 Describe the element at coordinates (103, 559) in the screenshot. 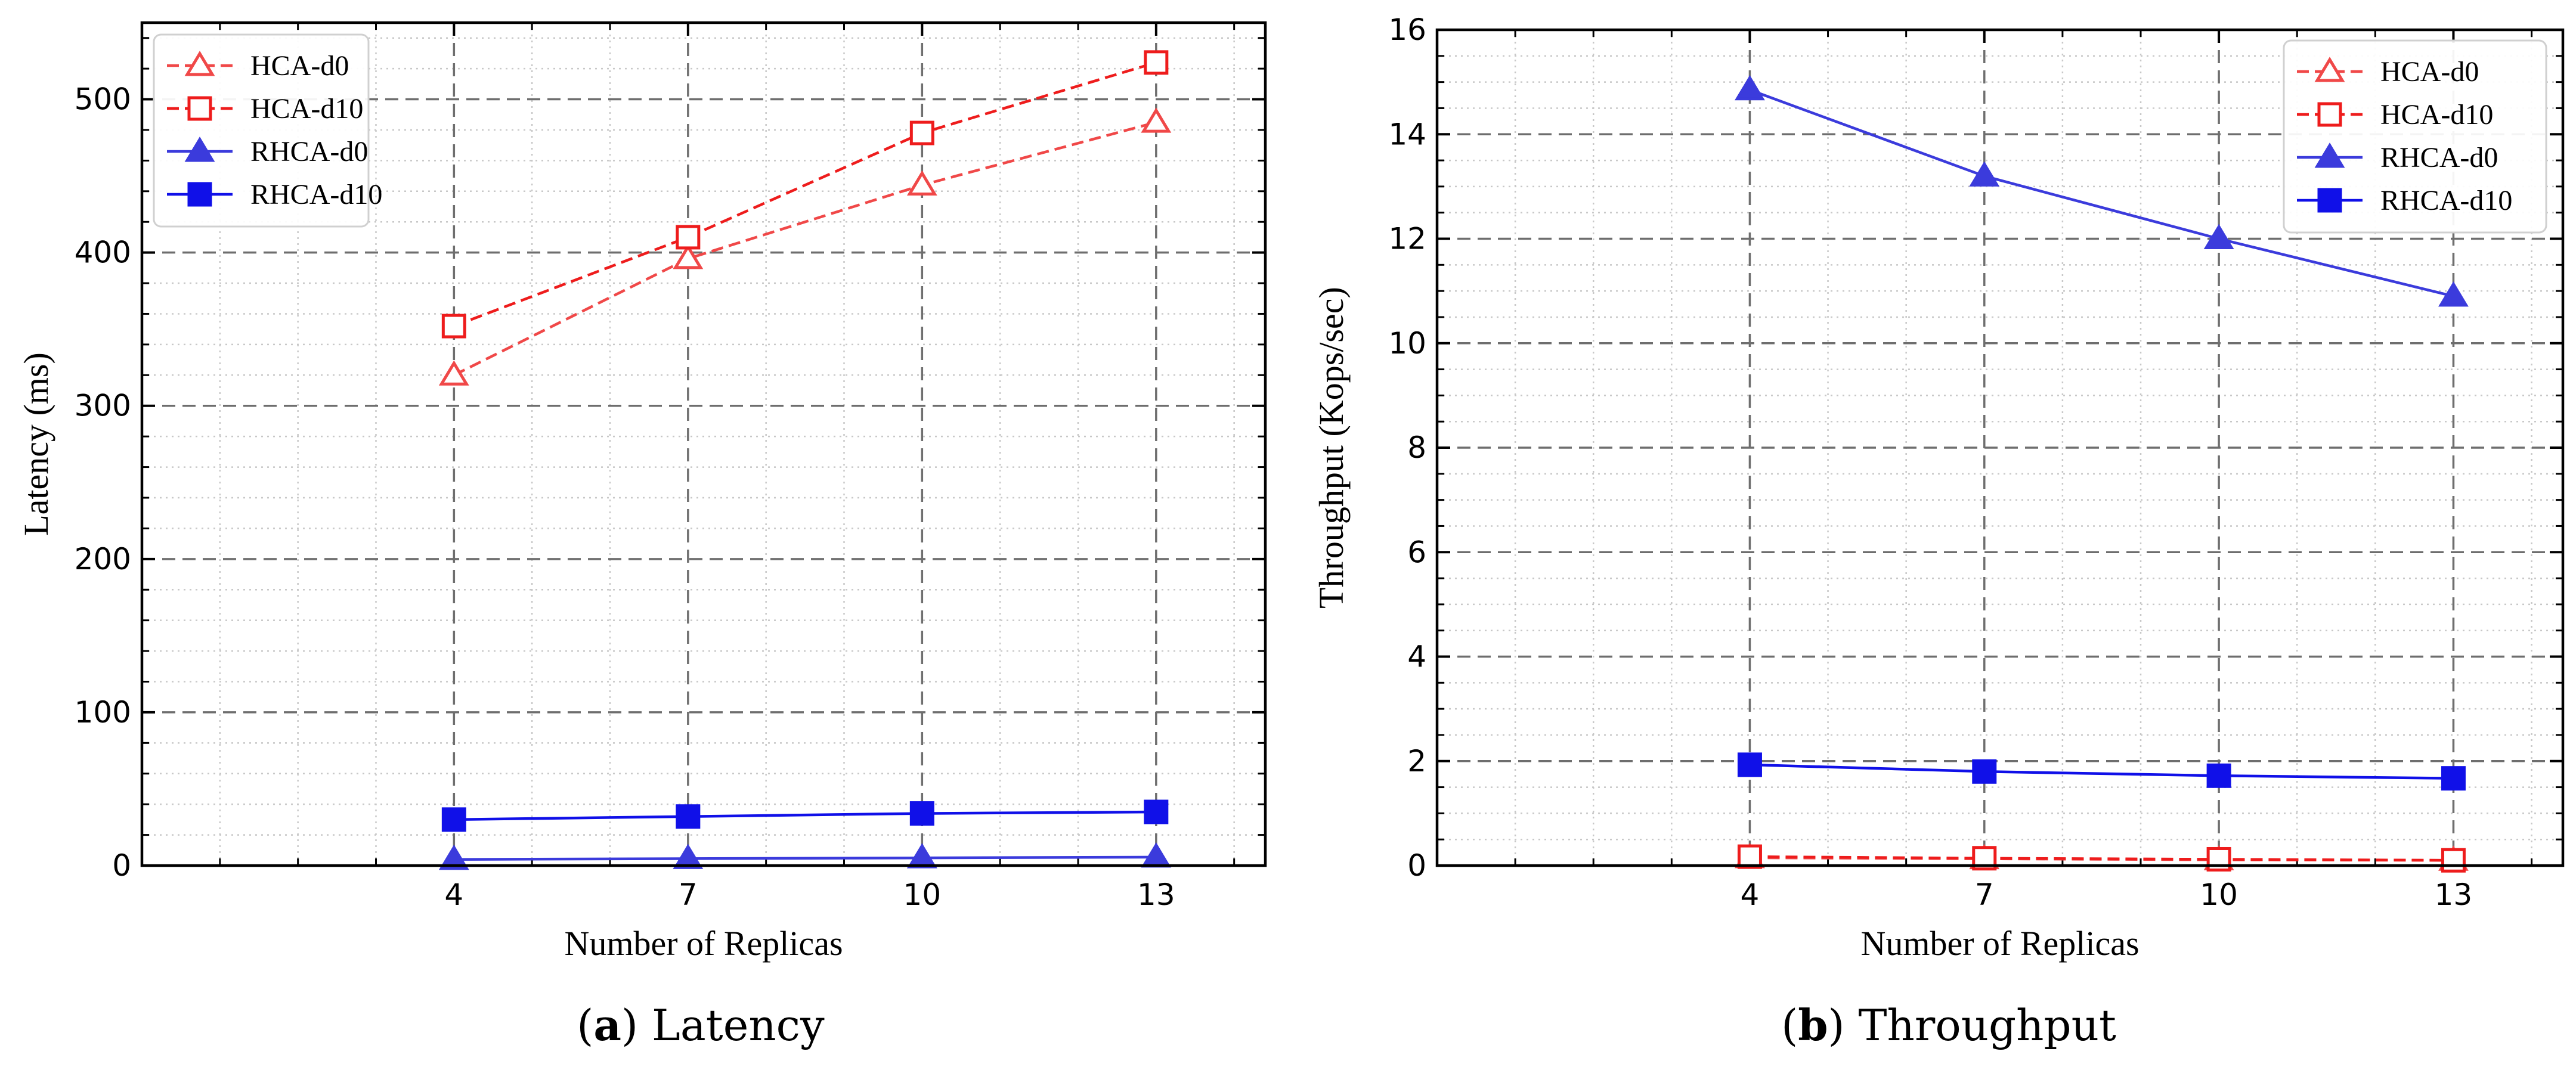

I see `y-tick-label: 200` at that location.